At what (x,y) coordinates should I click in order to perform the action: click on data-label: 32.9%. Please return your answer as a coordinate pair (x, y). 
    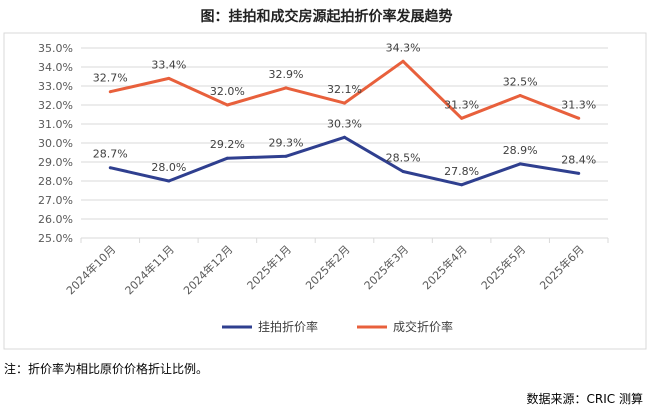
    Looking at the image, I should click on (285, 74).